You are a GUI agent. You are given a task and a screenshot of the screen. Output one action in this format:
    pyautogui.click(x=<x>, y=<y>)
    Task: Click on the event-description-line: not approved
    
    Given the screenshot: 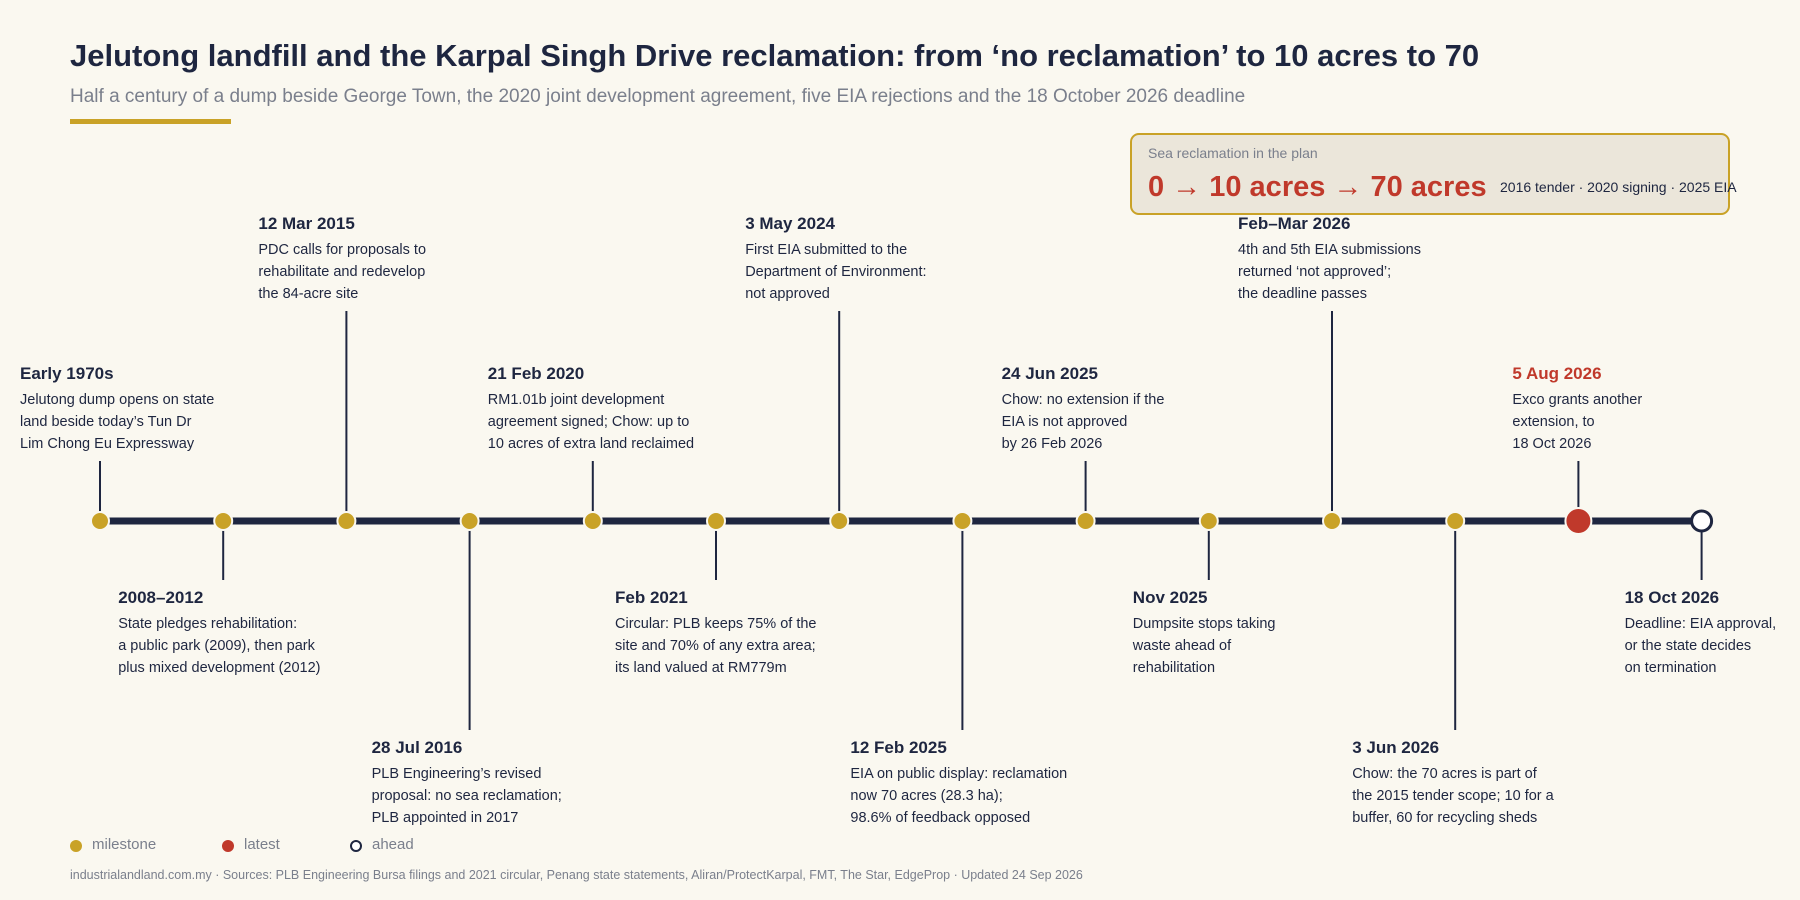 What is the action you would take?
    pyautogui.click(x=787, y=294)
    